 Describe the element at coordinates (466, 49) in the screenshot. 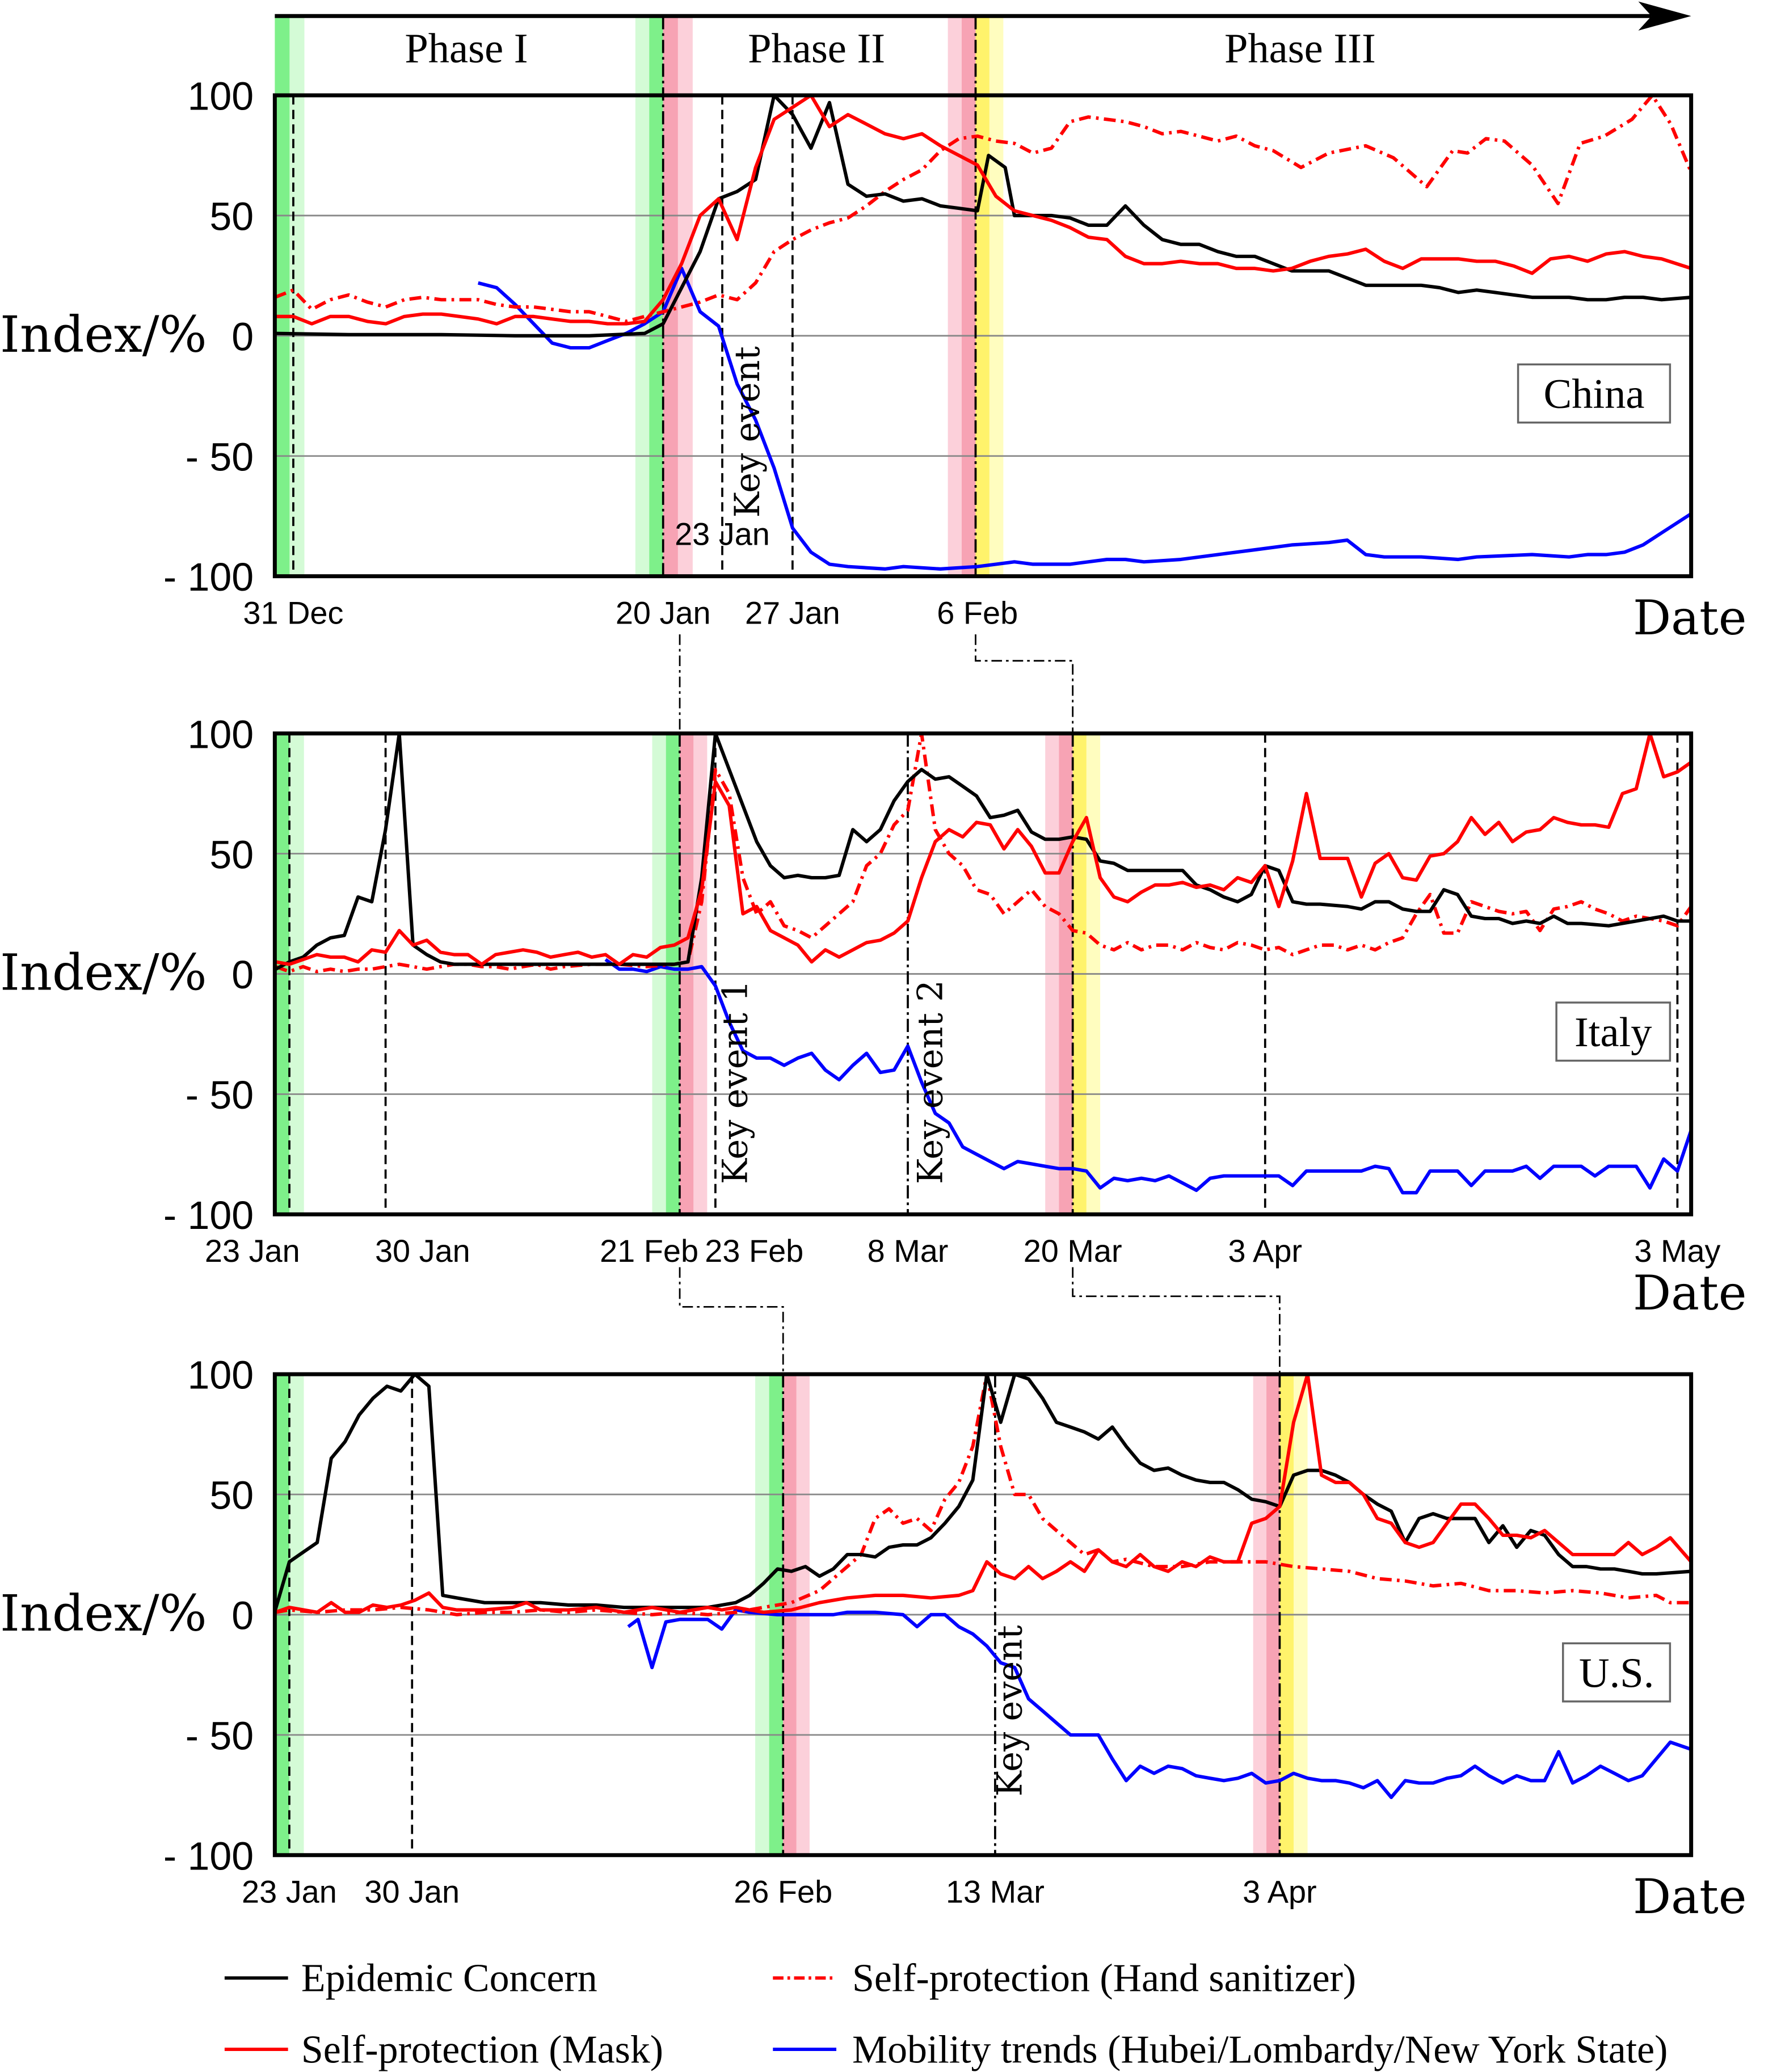

I see `phase-1-label: Phase I` at that location.